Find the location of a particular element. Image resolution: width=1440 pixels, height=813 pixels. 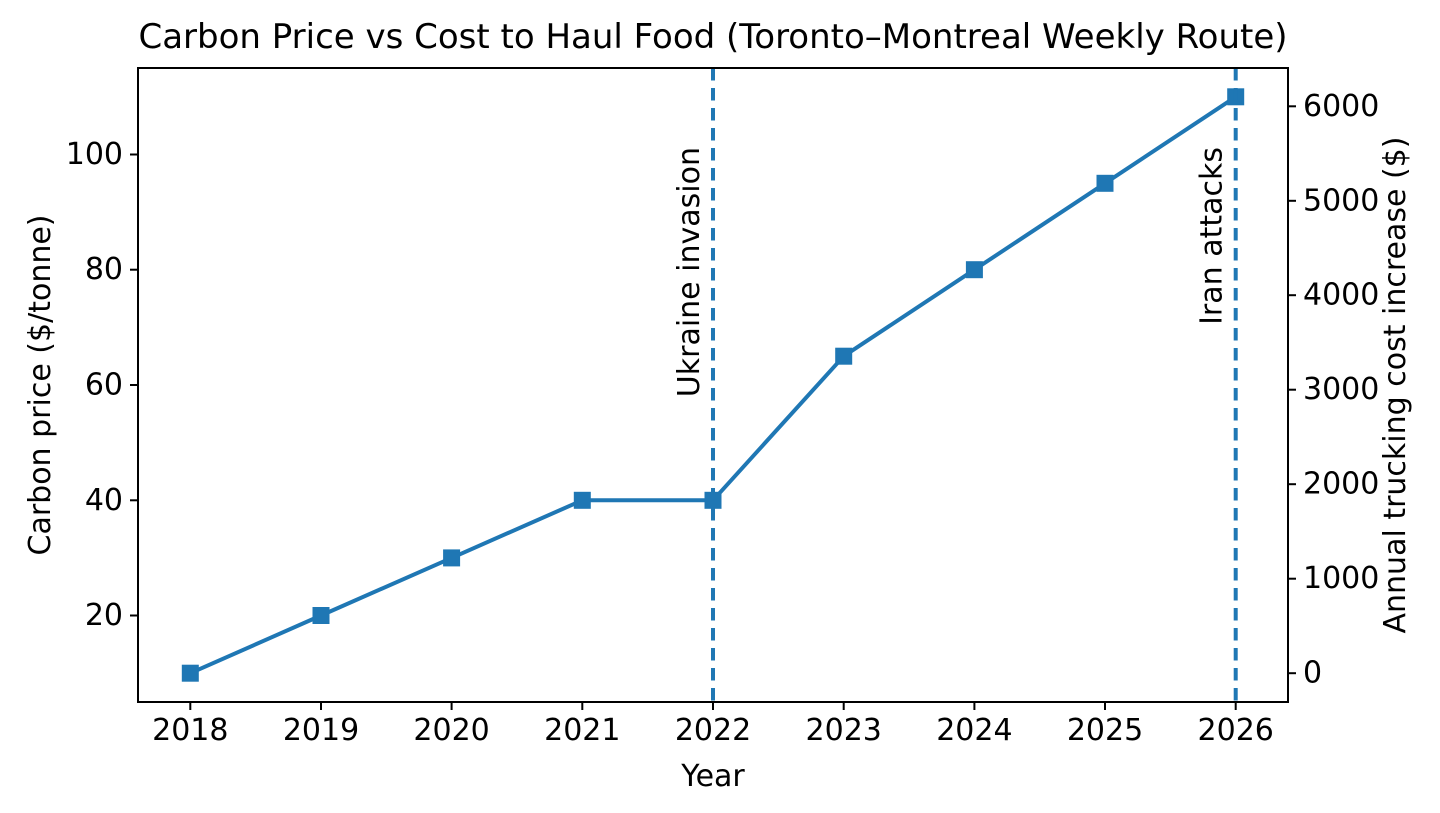

annotation-ukraine-invasion: Ukraine invasion is located at coordinates (689, 272).